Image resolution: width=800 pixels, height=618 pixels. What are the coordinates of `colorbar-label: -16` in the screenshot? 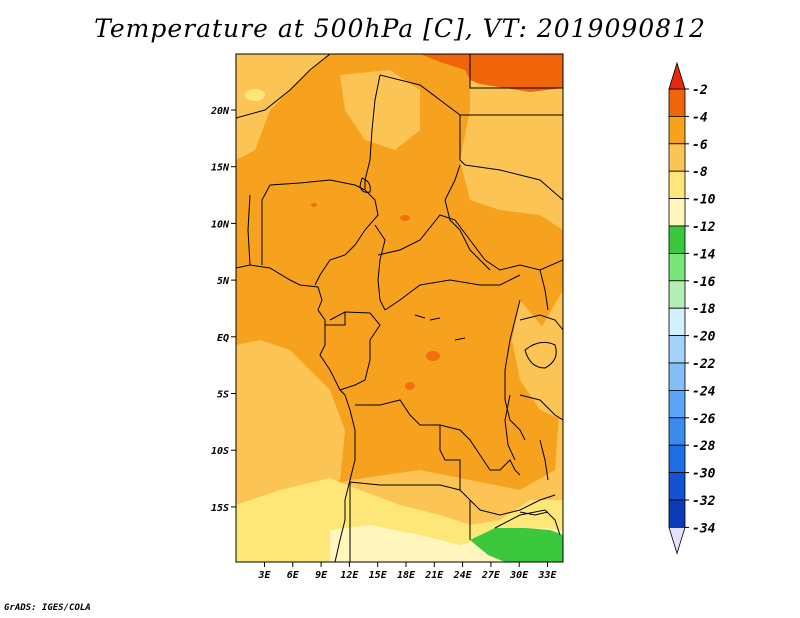 It's located at (704, 282).